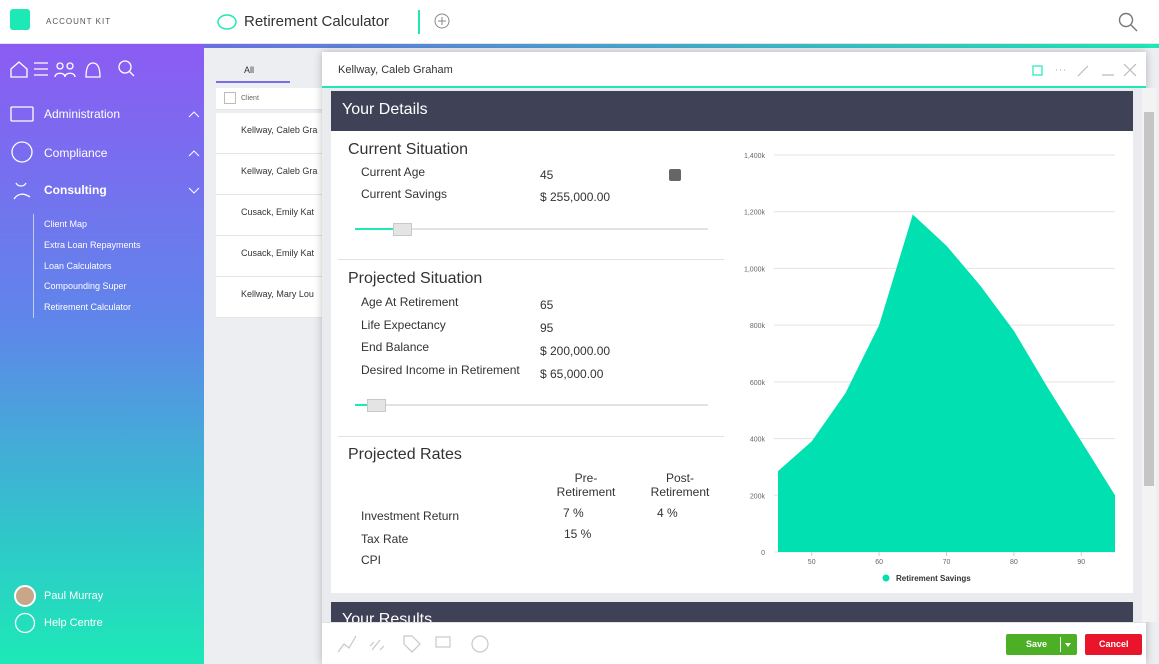 The width and height of the screenshot is (1159, 664). I want to click on page-title: Retirement Calculator, so click(317, 21).